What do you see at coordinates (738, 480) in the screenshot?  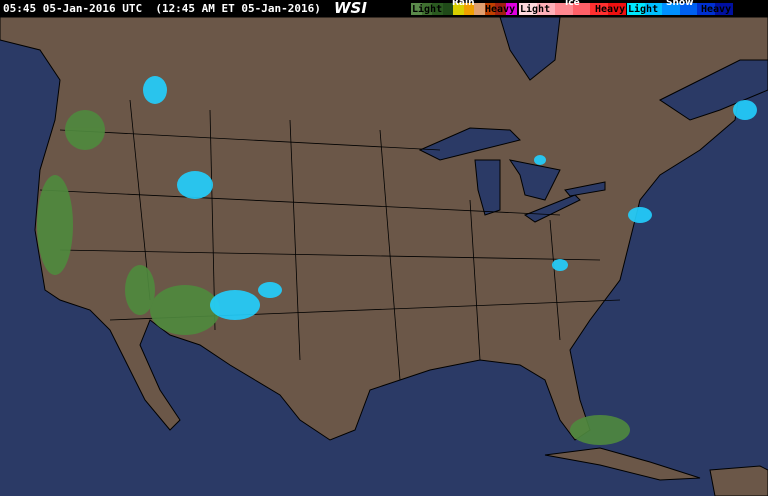 I see `land-hispaniola` at bounding box center [738, 480].